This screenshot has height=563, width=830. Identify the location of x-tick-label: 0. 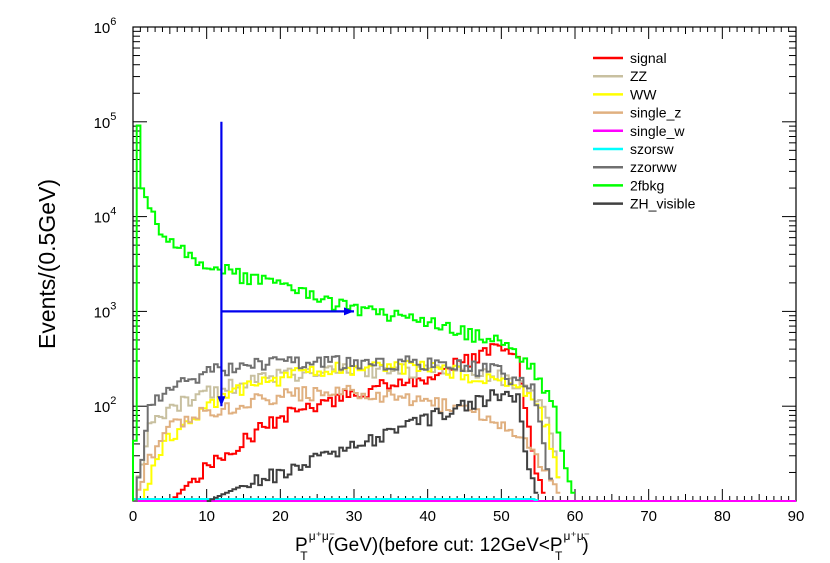
(133, 516).